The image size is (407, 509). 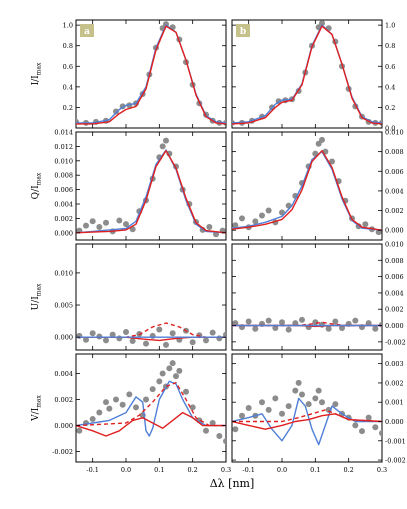 I want to click on y-axis-label: I/Imax, so click(x=37, y=73).